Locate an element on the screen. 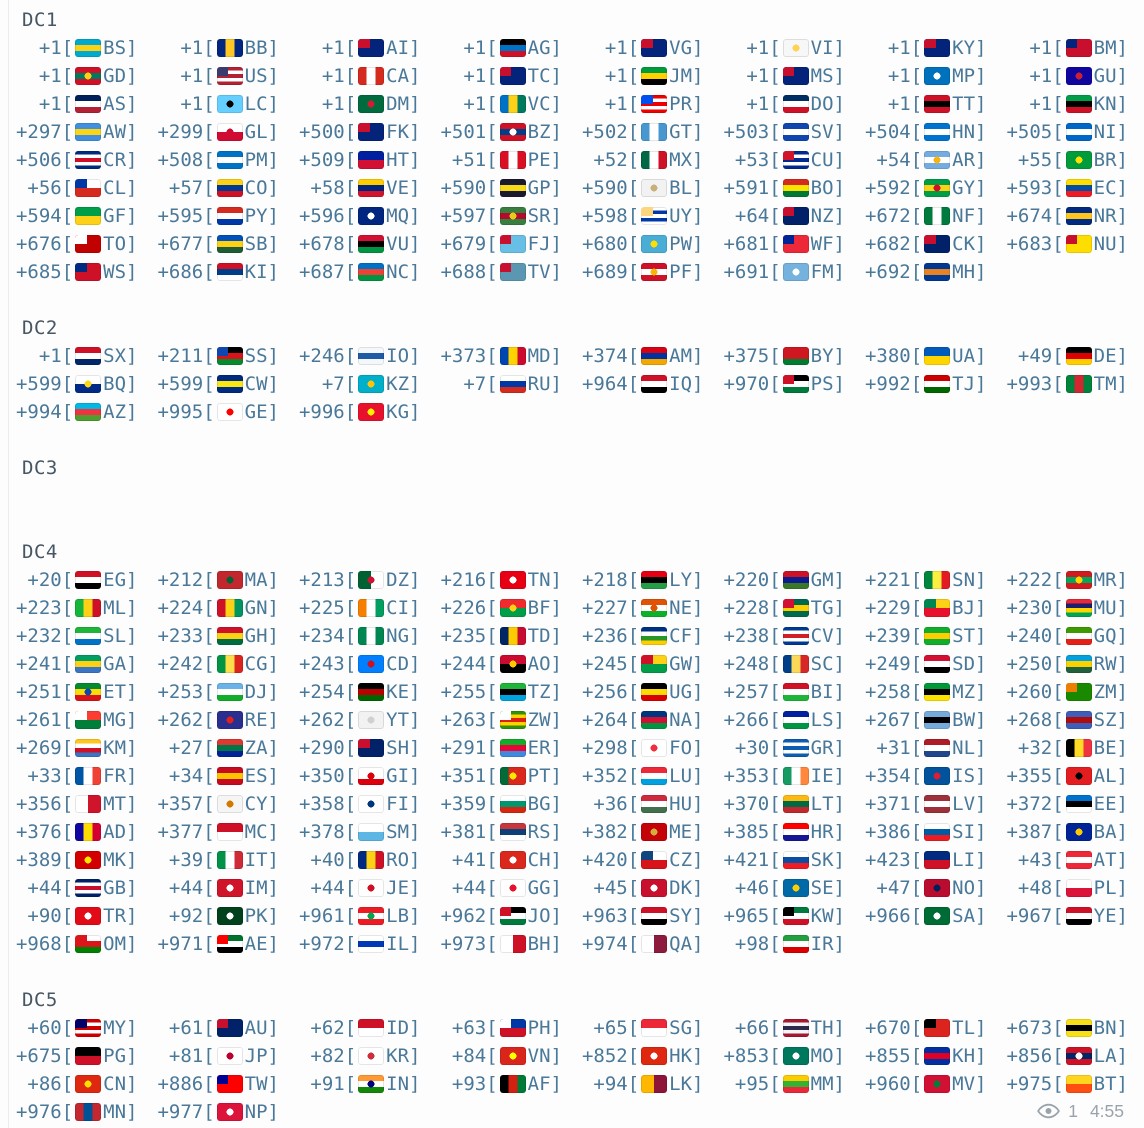  dial-code-entry: +1[DO] is located at coordinates (787, 104).